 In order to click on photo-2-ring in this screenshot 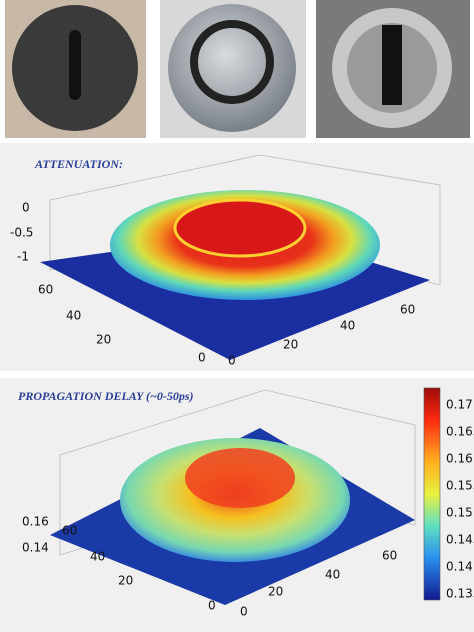, I will do `click(232, 62)`.